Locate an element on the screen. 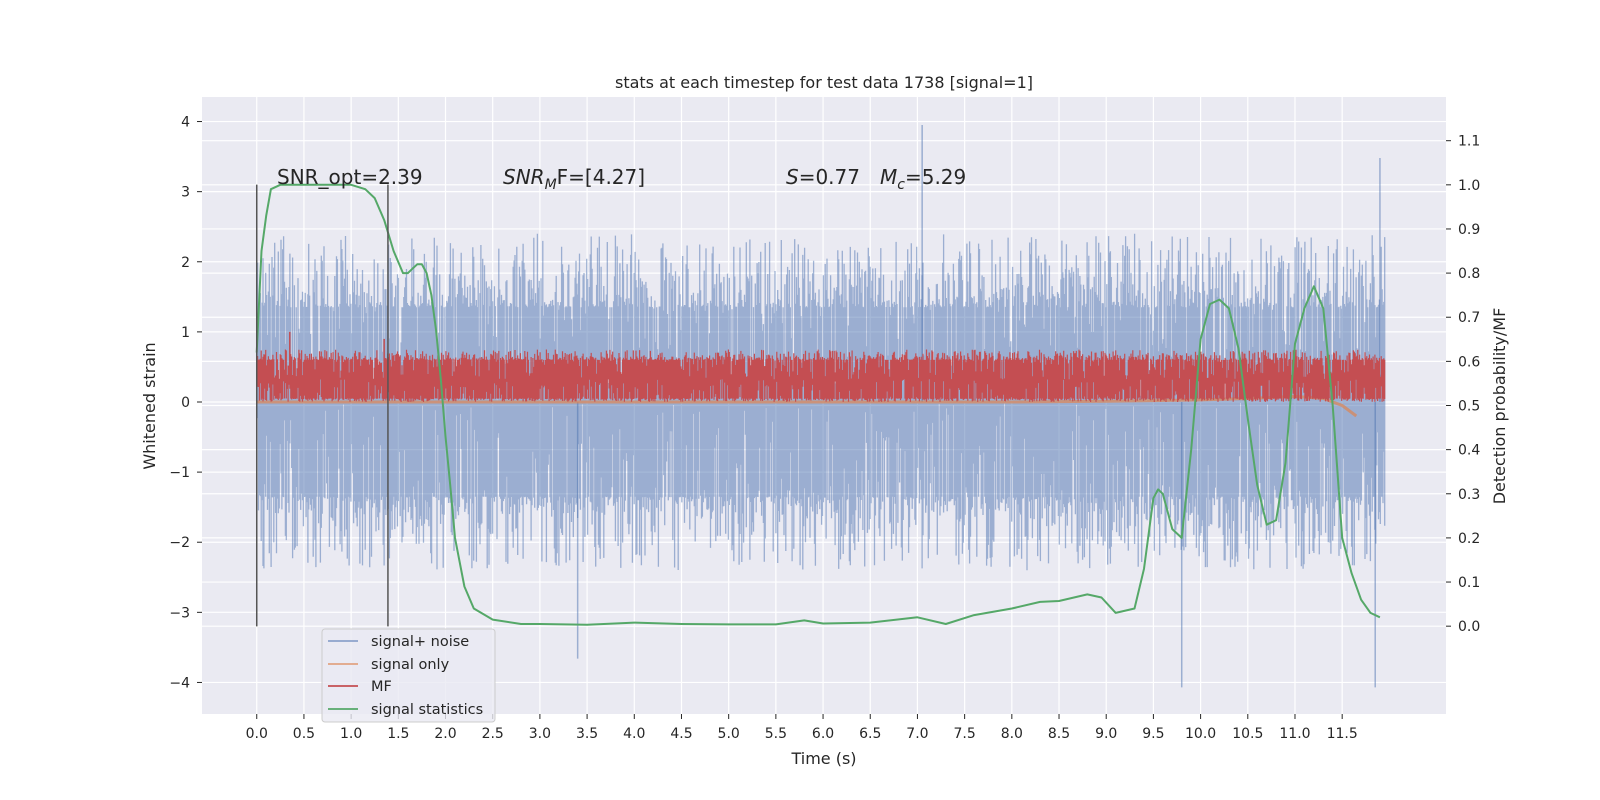 The image size is (1600, 800). y-tick-label: 2 is located at coordinates (185, 263).